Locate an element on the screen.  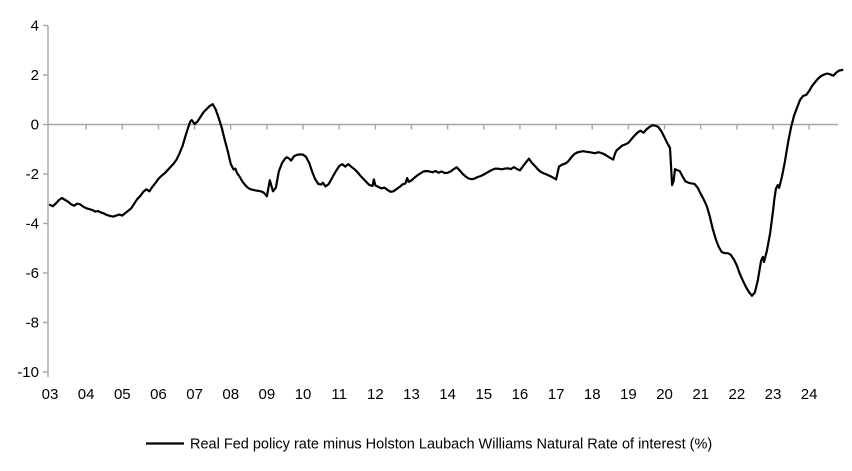
x-tick-label: 13 is located at coordinates (411, 394).